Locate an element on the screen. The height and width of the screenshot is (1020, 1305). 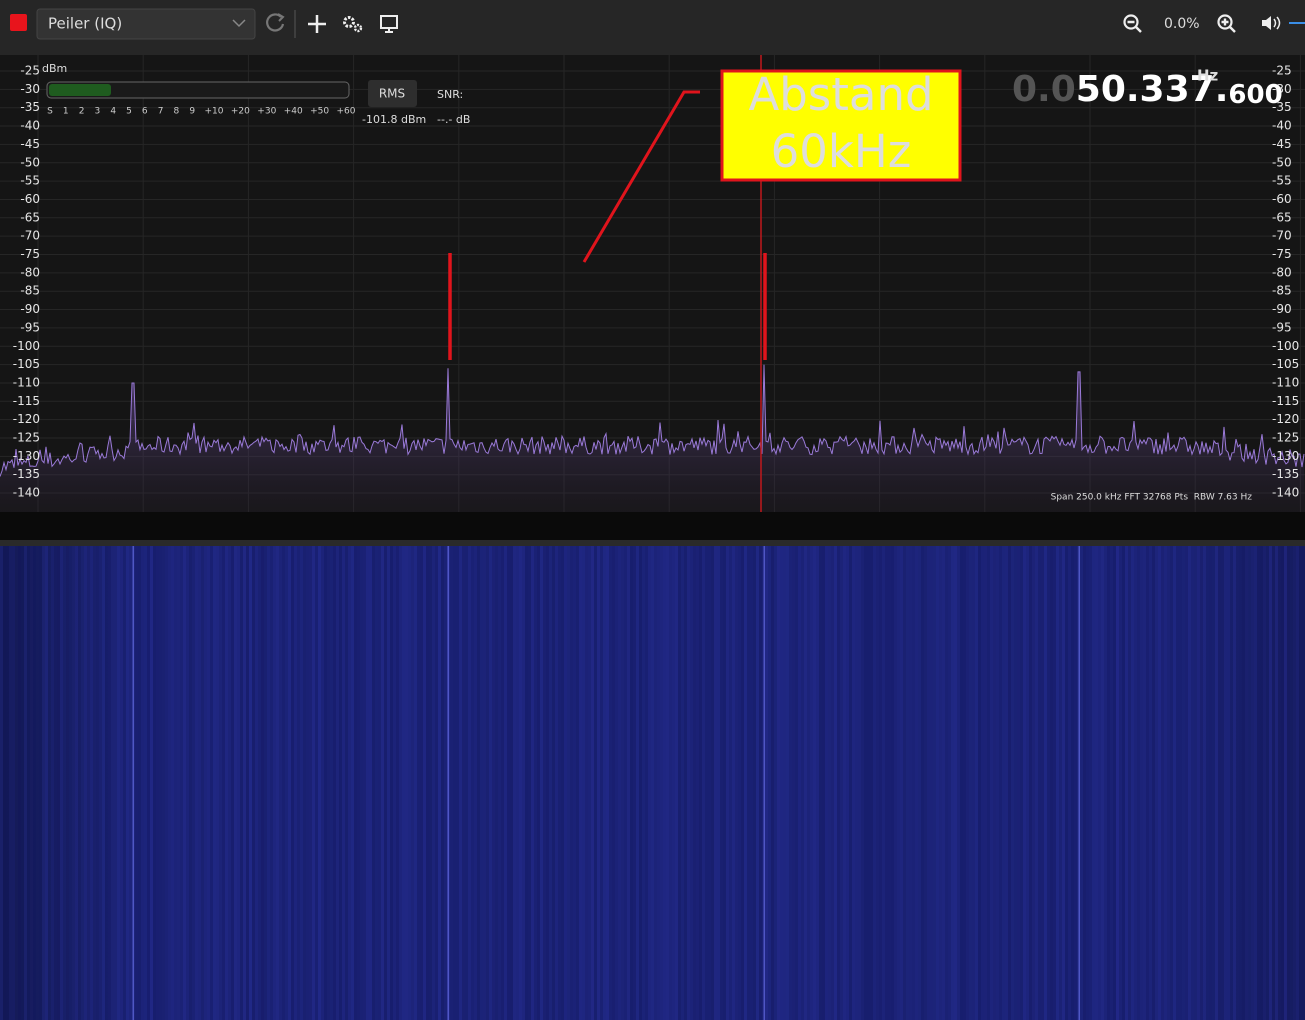
zoom-out-button is located at coordinates (1132, 23).